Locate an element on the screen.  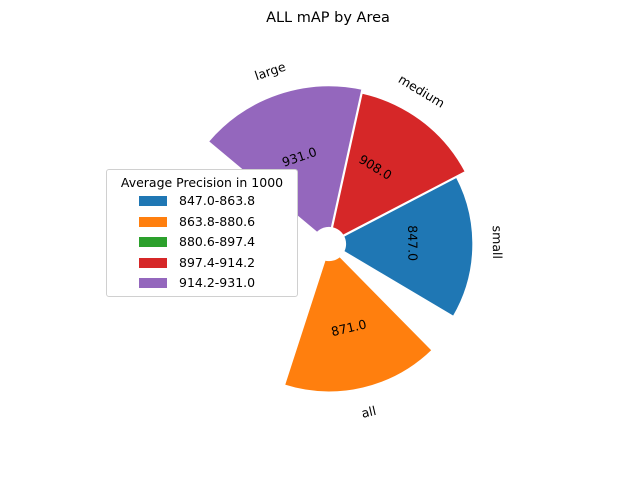
value-label-small: 847.0 is located at coordinates (412, 243).